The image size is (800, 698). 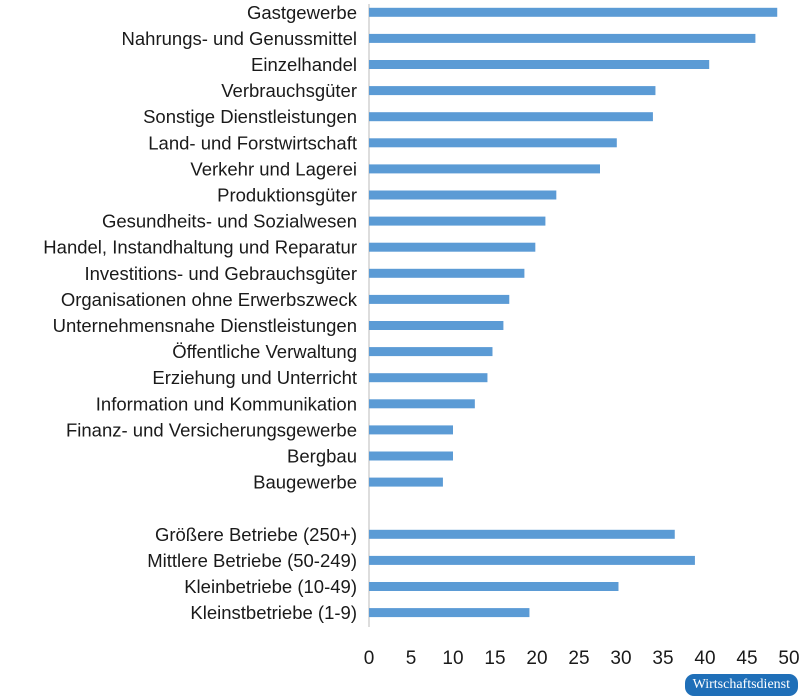 What do you see at coordinates (270, 586) in the screenshot?
I see `category-label: Kleinbetriebe (10-49)` at bounding box center [270, 586].